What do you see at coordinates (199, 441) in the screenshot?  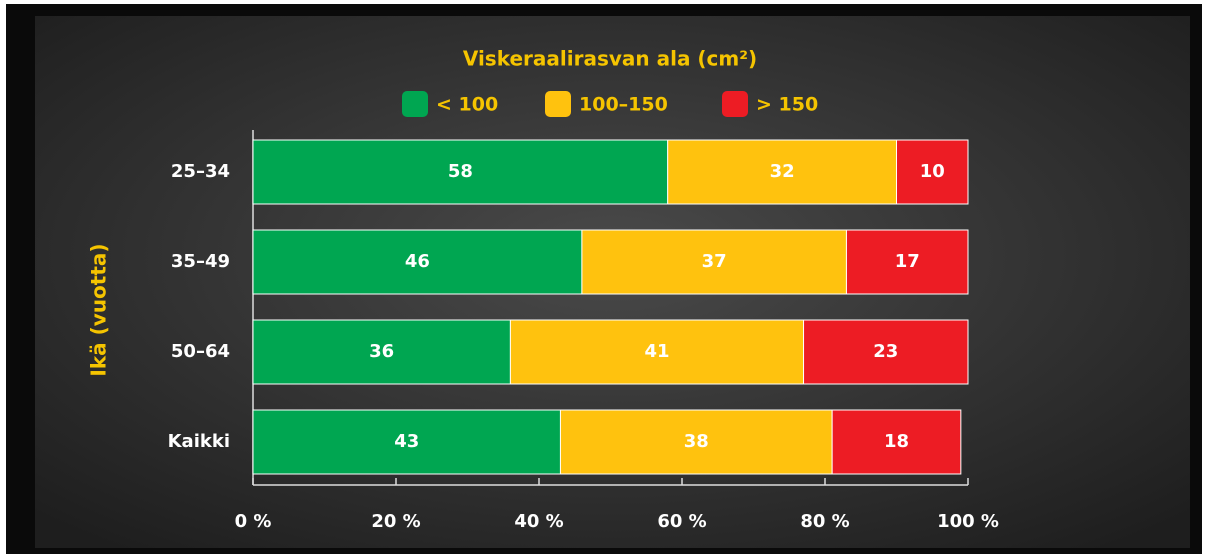 I see `category-label: Kaikki` at bounding box center [199, 441].